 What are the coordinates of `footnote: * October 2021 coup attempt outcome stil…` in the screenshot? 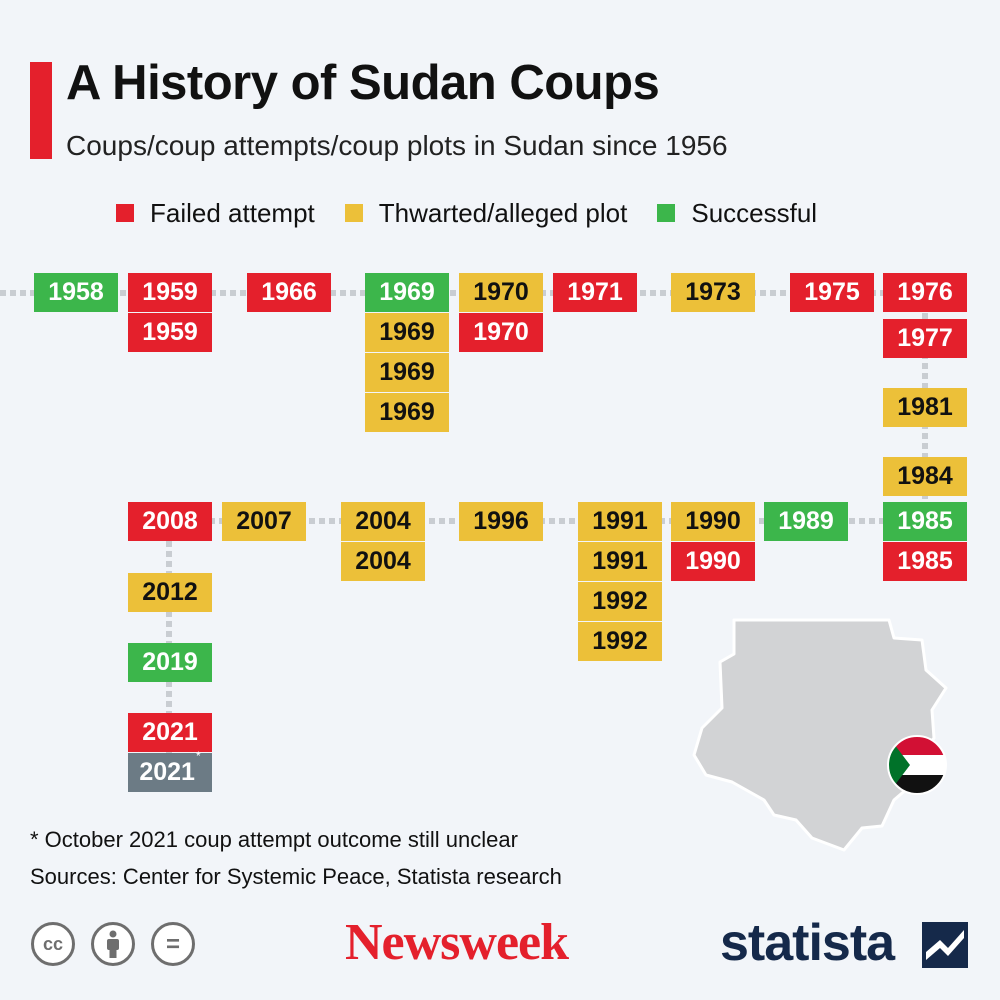 It's located at (274, 839).